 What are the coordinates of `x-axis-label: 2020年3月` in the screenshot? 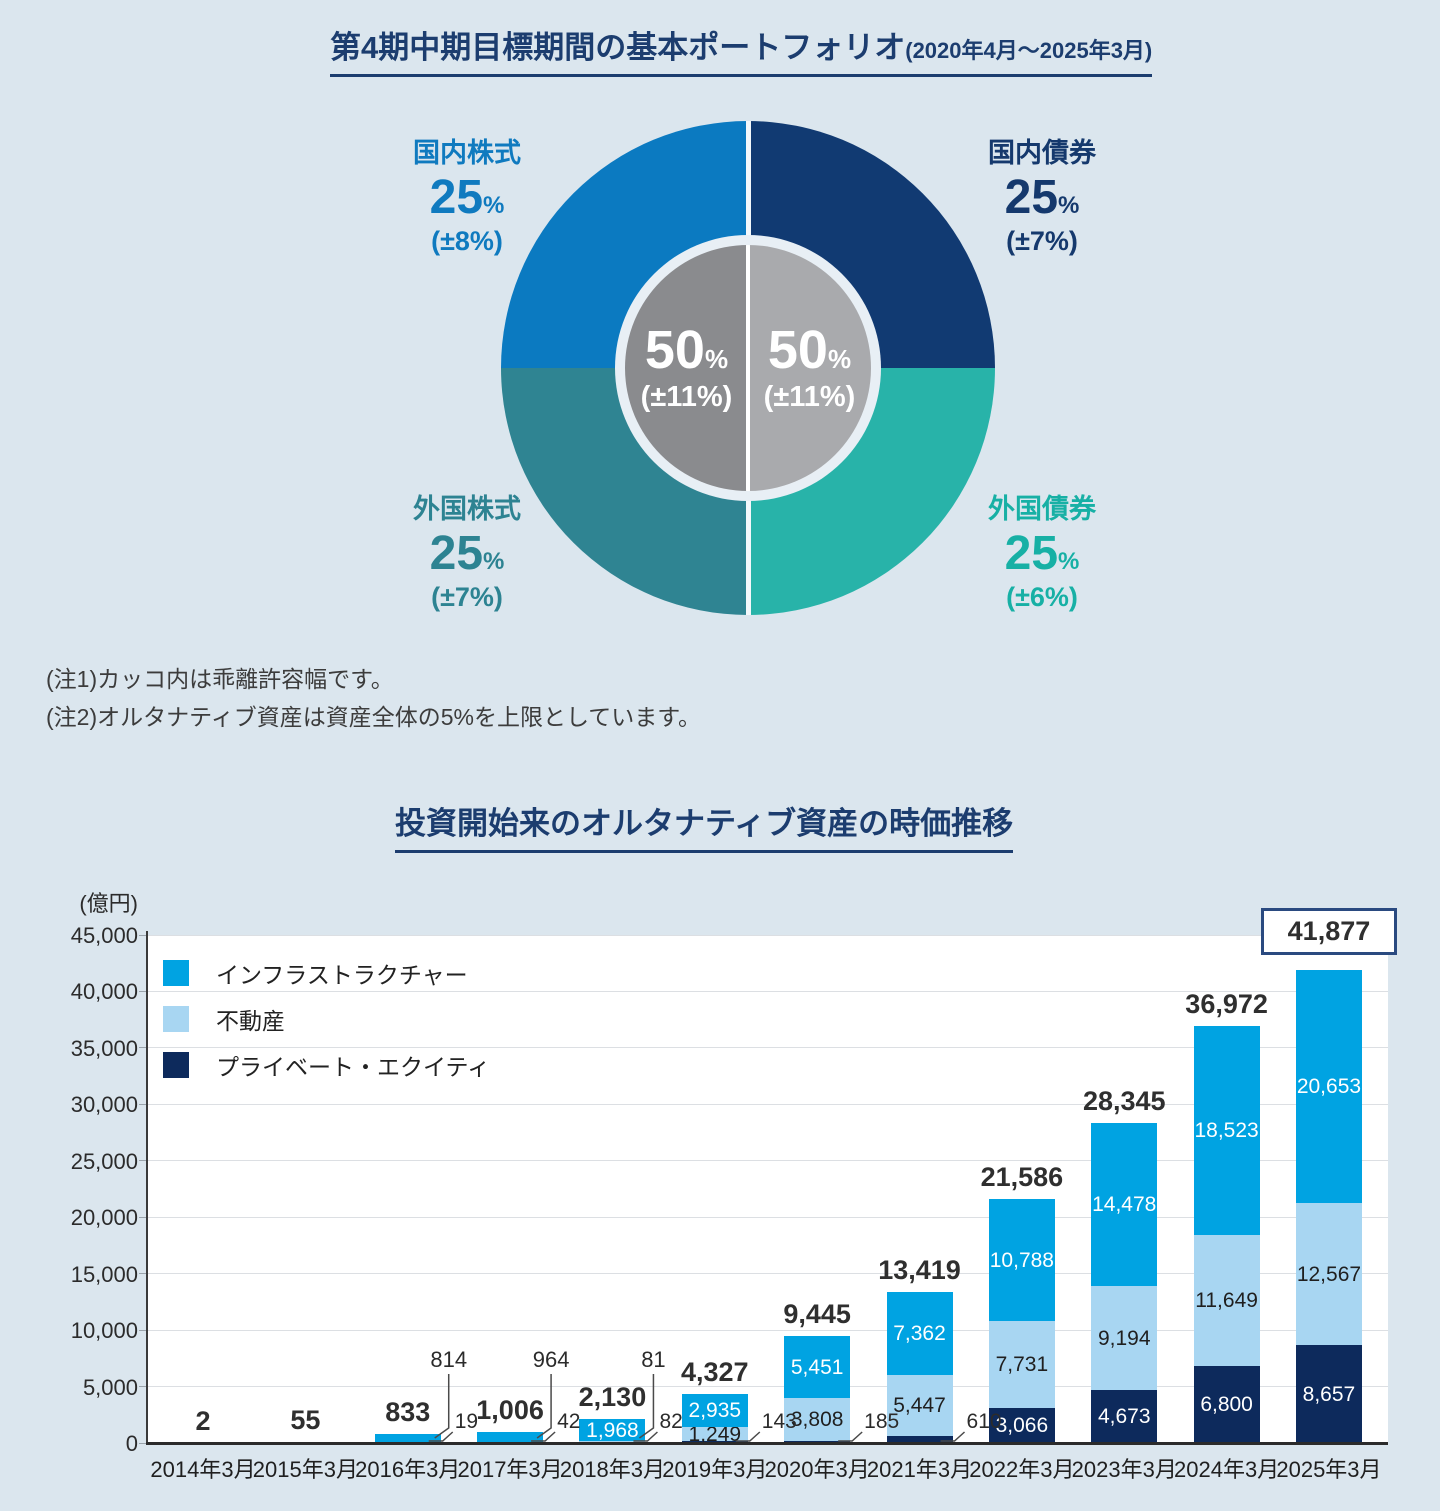 It's located at (817, 1469).